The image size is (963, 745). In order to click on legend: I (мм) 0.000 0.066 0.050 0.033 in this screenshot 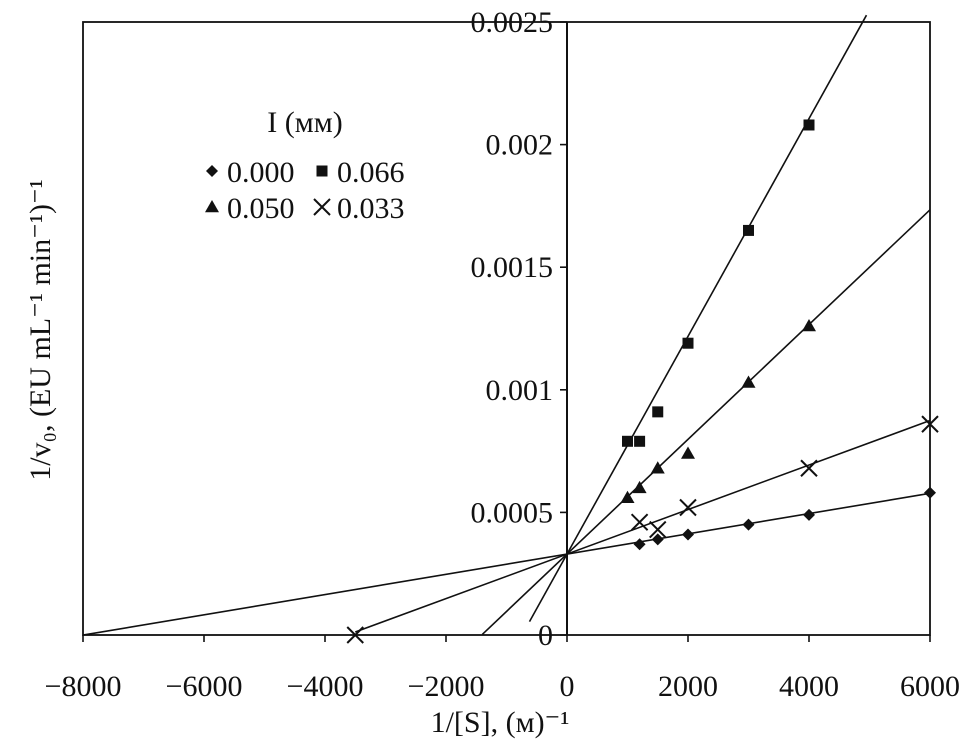, I will do `click(305, 165)`.